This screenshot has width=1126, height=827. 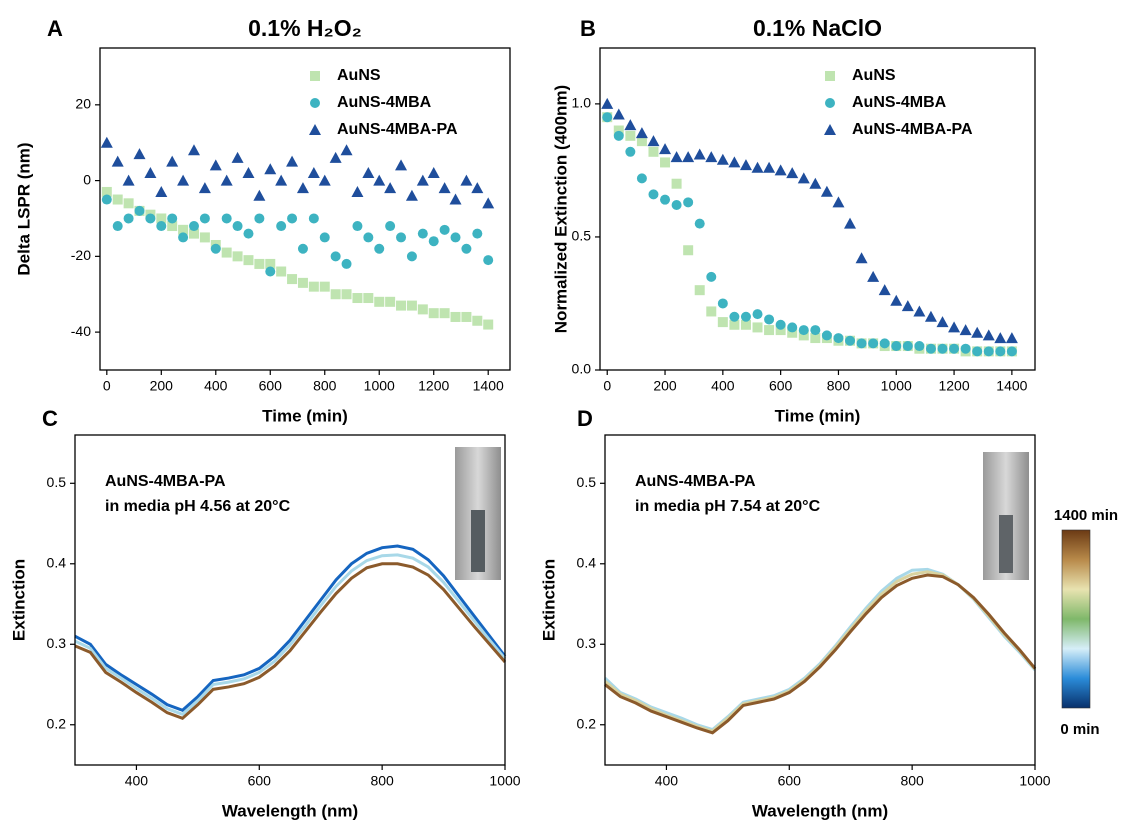 What do you see at coordinates (790, 781) in the screenshot?
I see `x-tick-label: 600` at bounding box center [790, 781].